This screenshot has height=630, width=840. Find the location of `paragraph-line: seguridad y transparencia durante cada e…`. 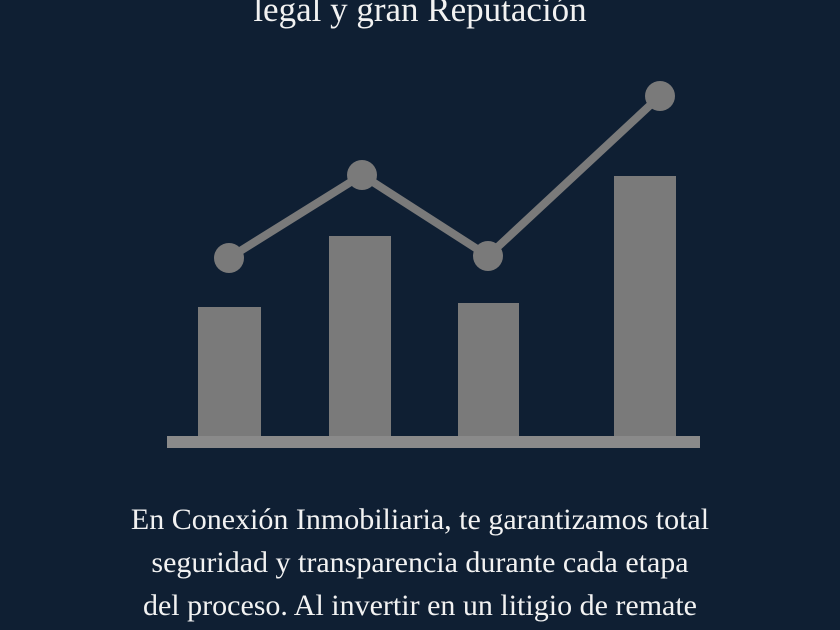

paragraph-line: seguridad y transparencia durante cada e… is located at coordinates (420, 562).